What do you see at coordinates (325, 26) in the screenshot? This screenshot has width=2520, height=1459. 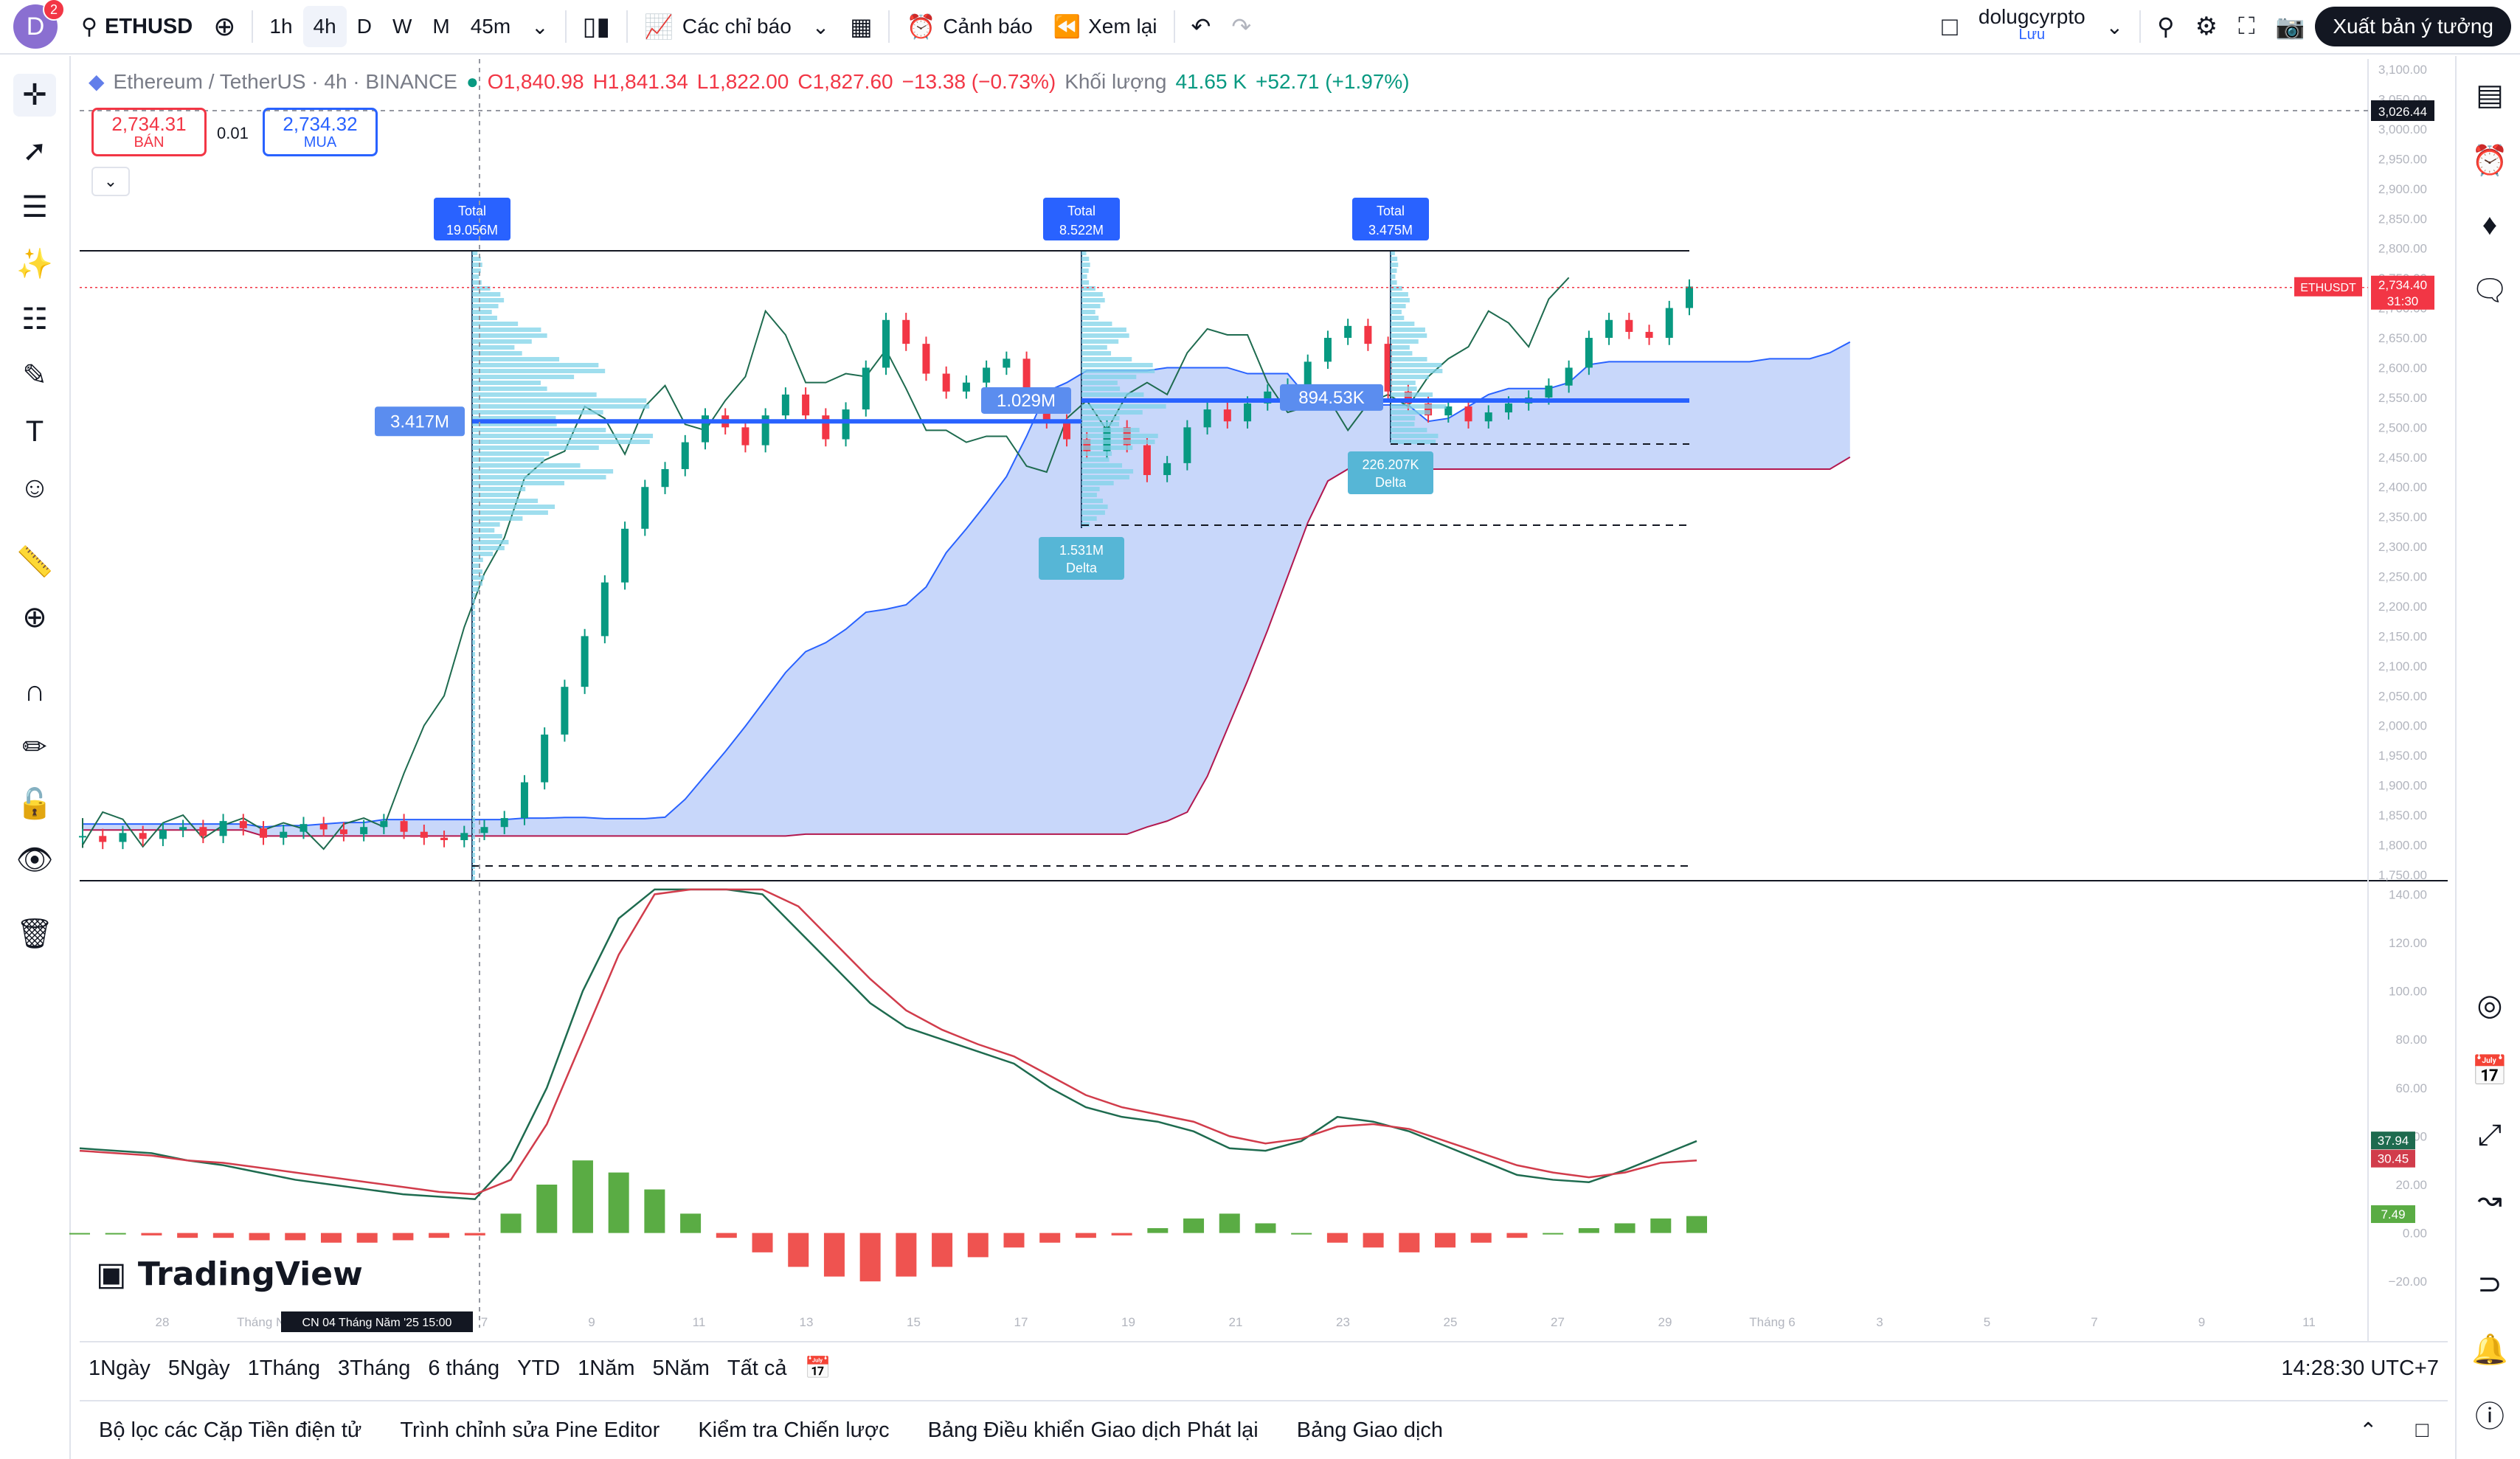 I see `timeframe-4h: 4h` at bounding box center [325, 26].